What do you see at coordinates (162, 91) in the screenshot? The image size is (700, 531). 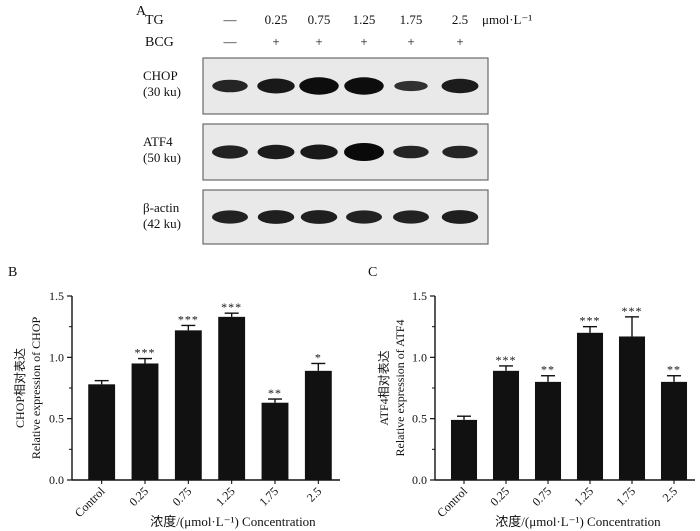 I see `blot-size-label: (30 ku)` at bounding box center [162, 91].